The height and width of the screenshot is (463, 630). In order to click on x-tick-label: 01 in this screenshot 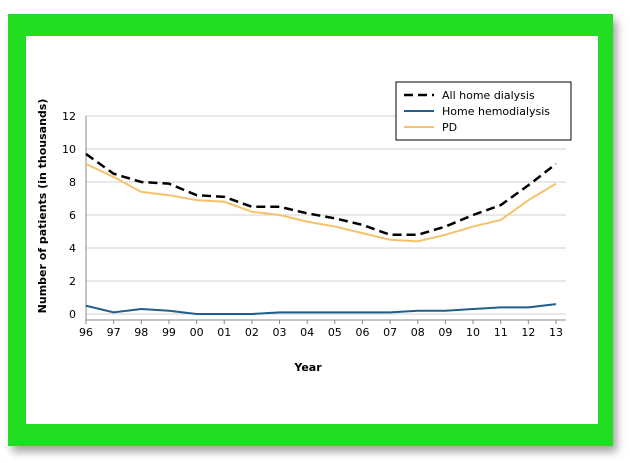, I will do `click(224, 332)`.